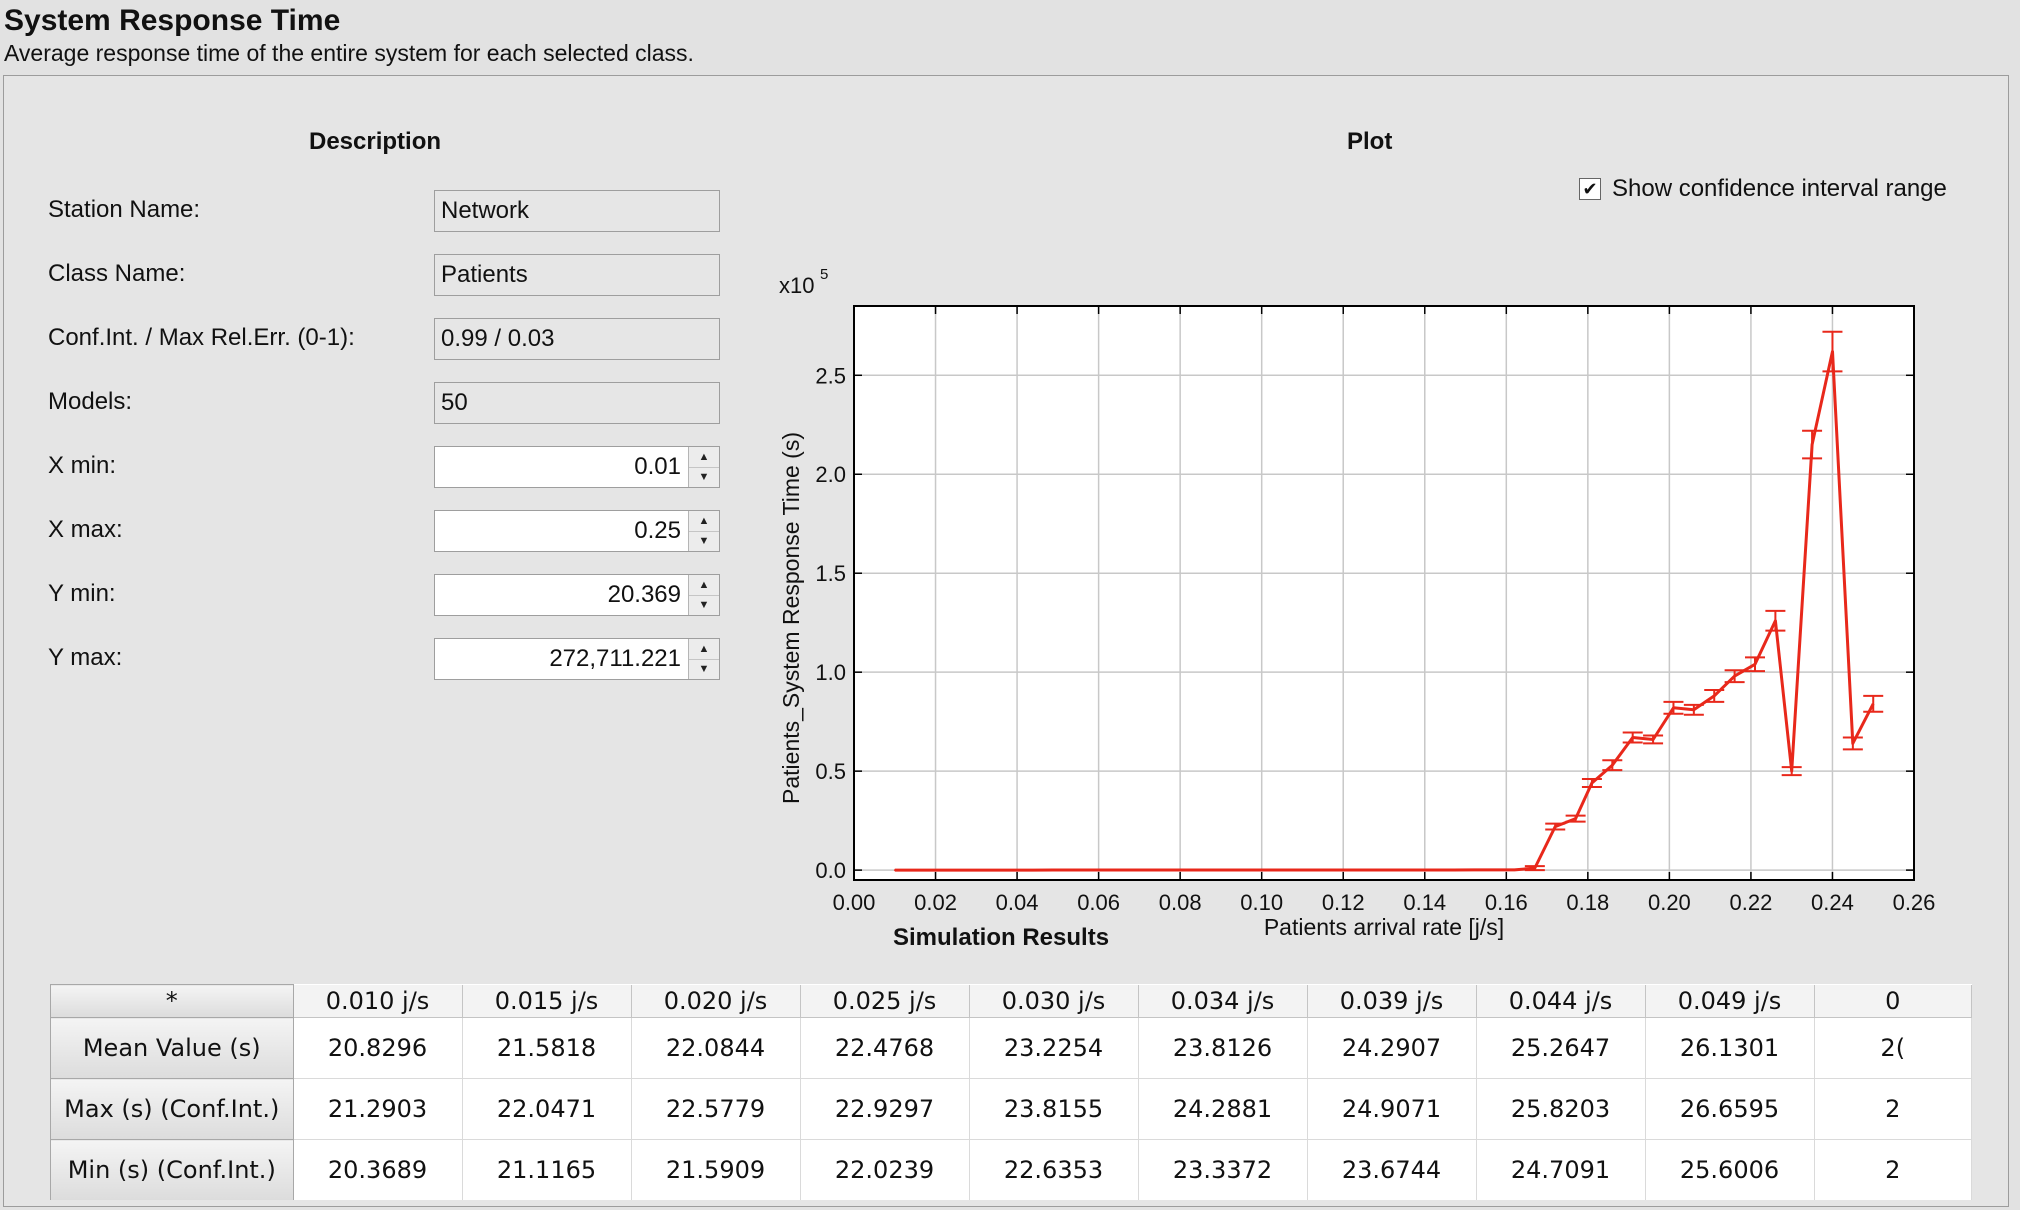 The image size is (2020, 1210). What do you see at coordinates (1832, 902) in the screenshot?
I see `x-tick-label: 0.24` at bounding box center [1832, 902].